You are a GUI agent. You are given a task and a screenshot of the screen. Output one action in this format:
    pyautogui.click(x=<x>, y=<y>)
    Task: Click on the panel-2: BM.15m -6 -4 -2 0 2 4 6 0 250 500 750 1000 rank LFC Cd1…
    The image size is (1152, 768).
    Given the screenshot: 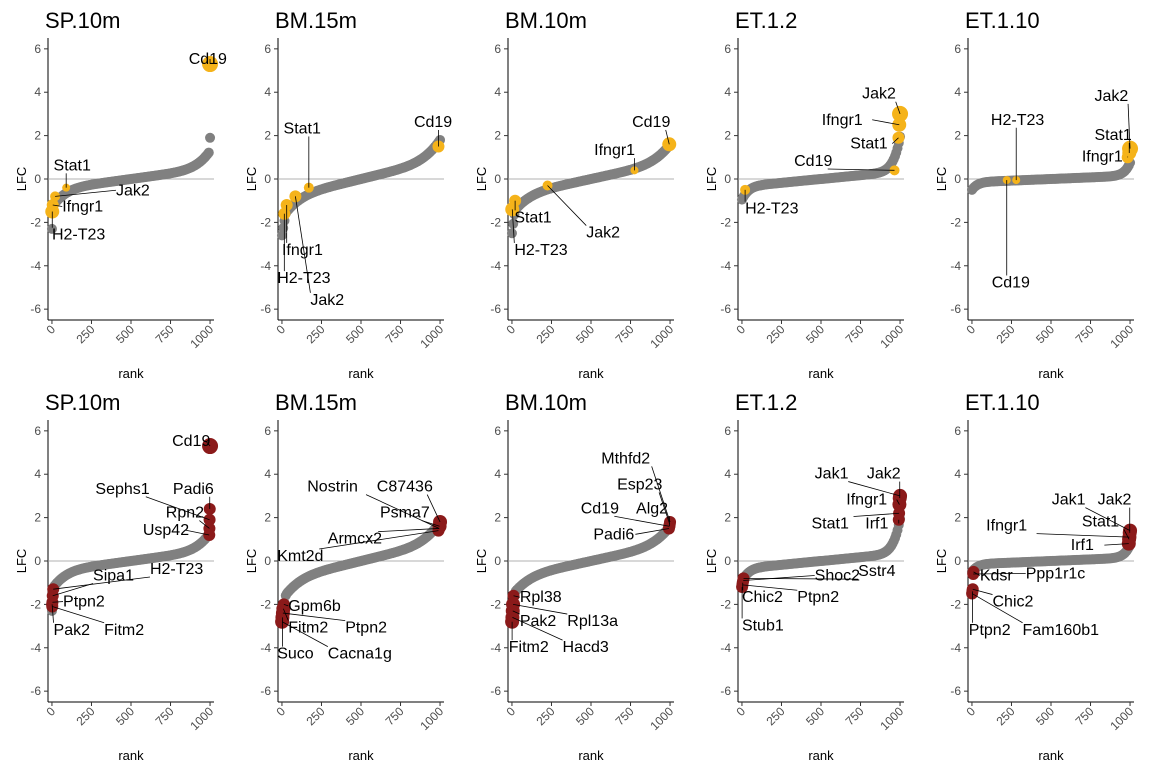 What is the action you would take?
    pyautogui.click(x=348, y=194)
    